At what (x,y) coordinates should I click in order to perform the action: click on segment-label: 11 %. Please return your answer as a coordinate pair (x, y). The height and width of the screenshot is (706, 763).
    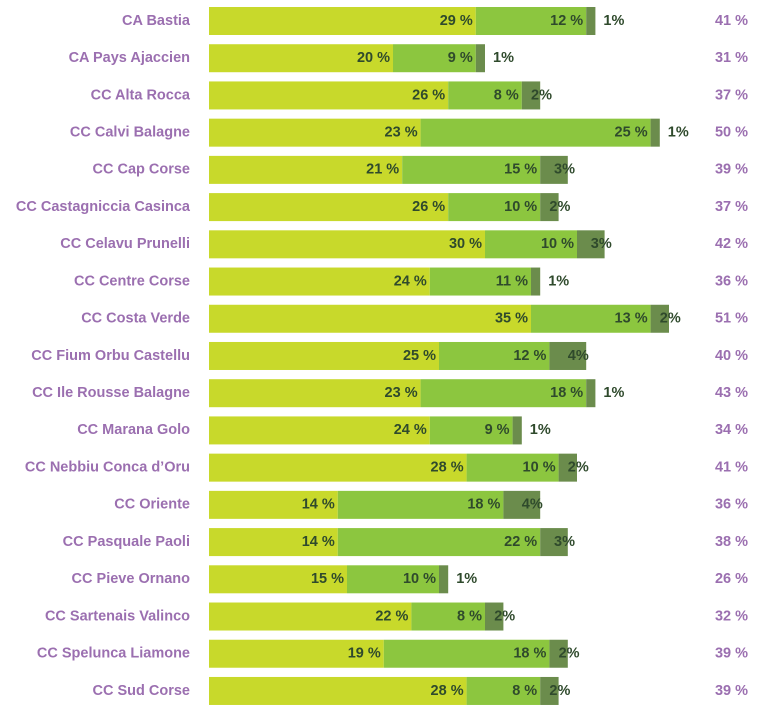
    Looking at the image, I should click on (512, 281).